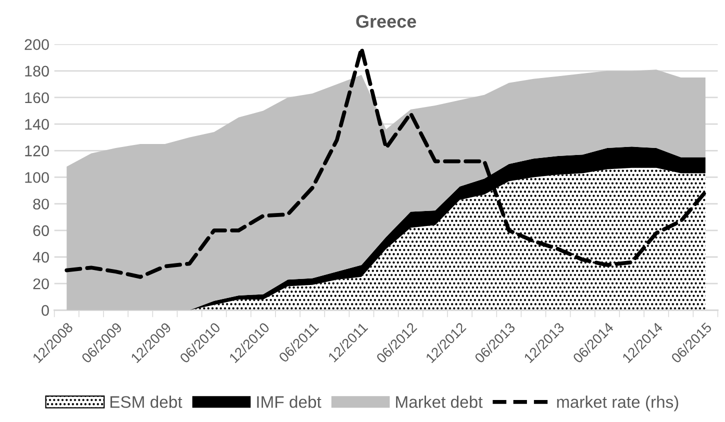 The width and height of the screenshot is (725, 422). Describe the element at coordinates (37, 151) in the screenshot. I see `y-tick-label: 120` at that location.